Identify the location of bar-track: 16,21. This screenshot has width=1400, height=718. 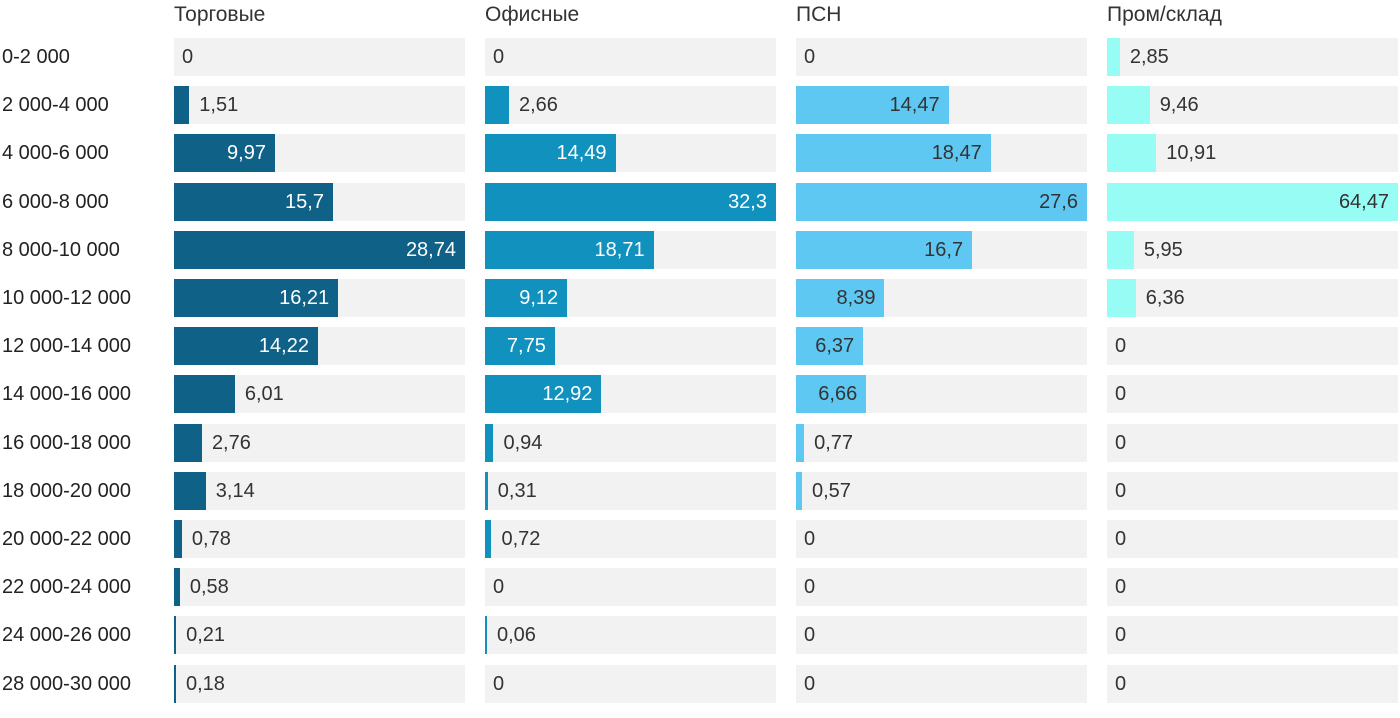
(319, 298).